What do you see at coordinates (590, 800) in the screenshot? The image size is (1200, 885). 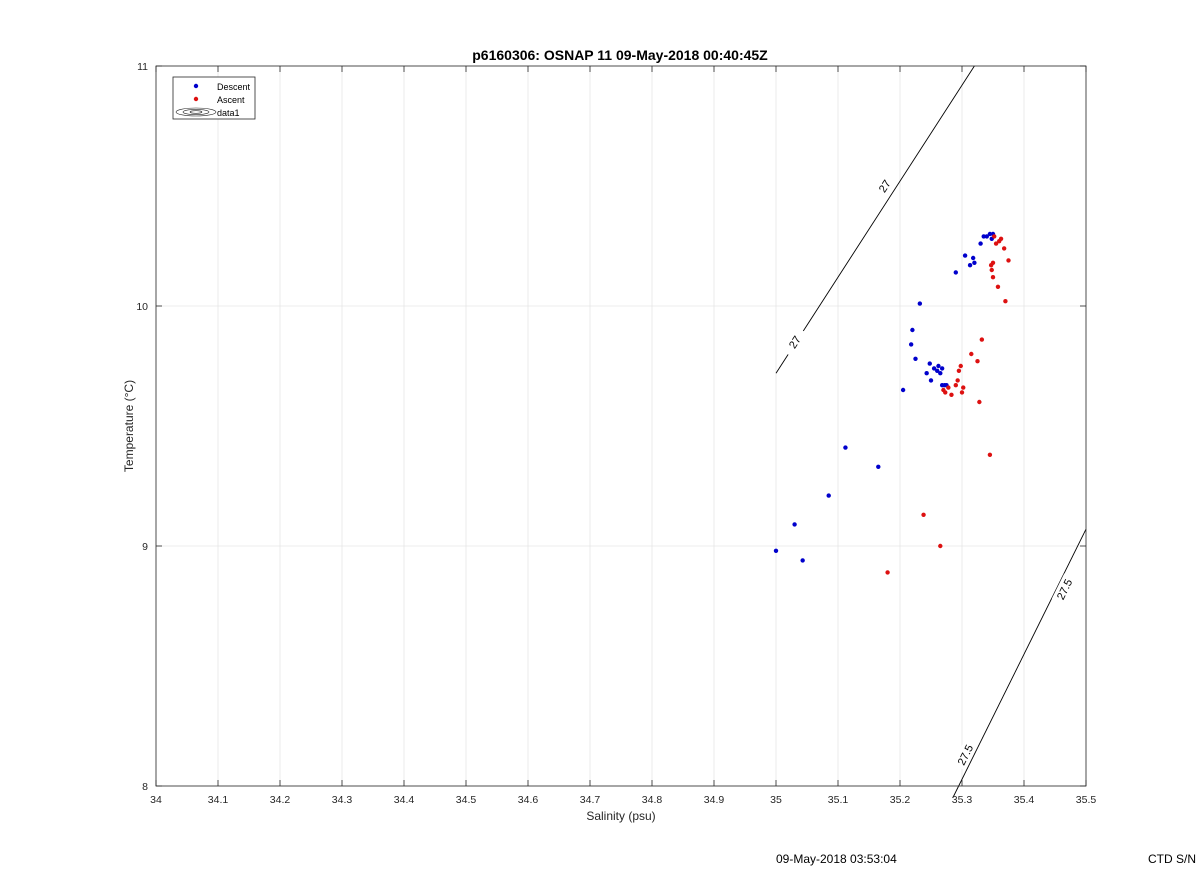 I see `x-tick-label: 34.7` at bounding box center [590, 800].